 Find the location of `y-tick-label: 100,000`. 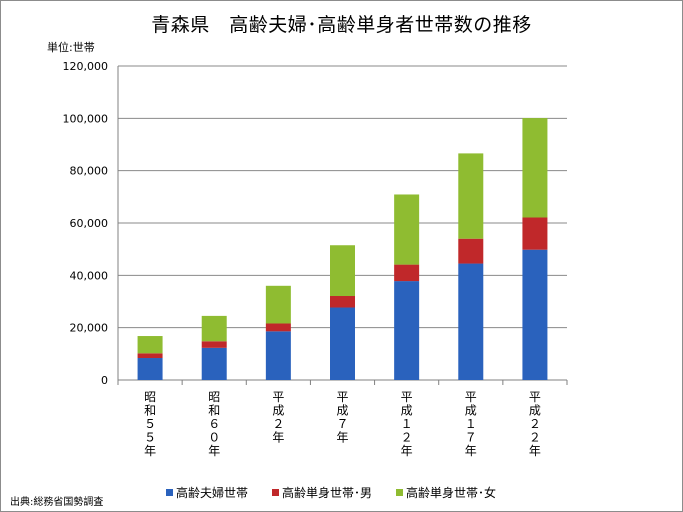

y-tick-label: 100,000 is located at coordinates (86, 118).